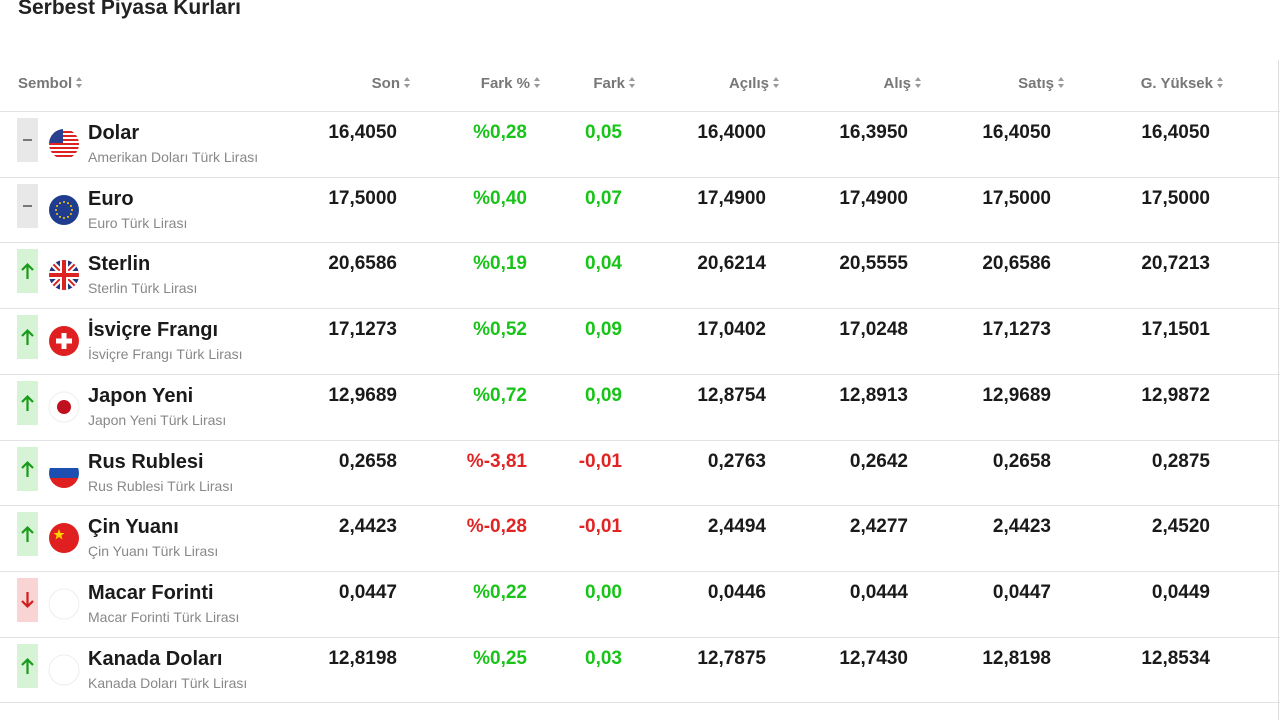  I want to click on rate-cell: 20,7213, so click(1175, 264).